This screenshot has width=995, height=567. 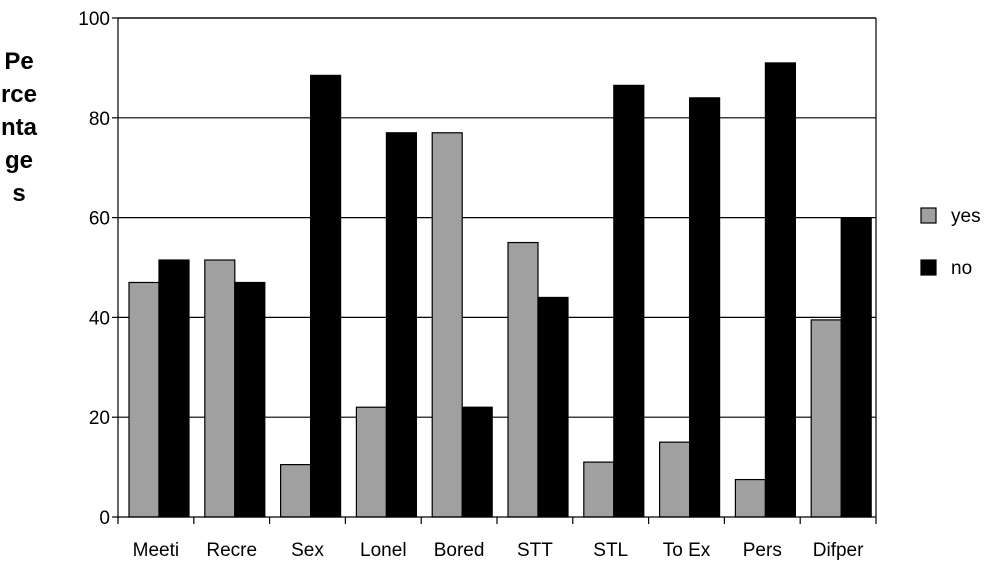 I want to click on x-tick-label: Bored, so click(x=459, y=550).